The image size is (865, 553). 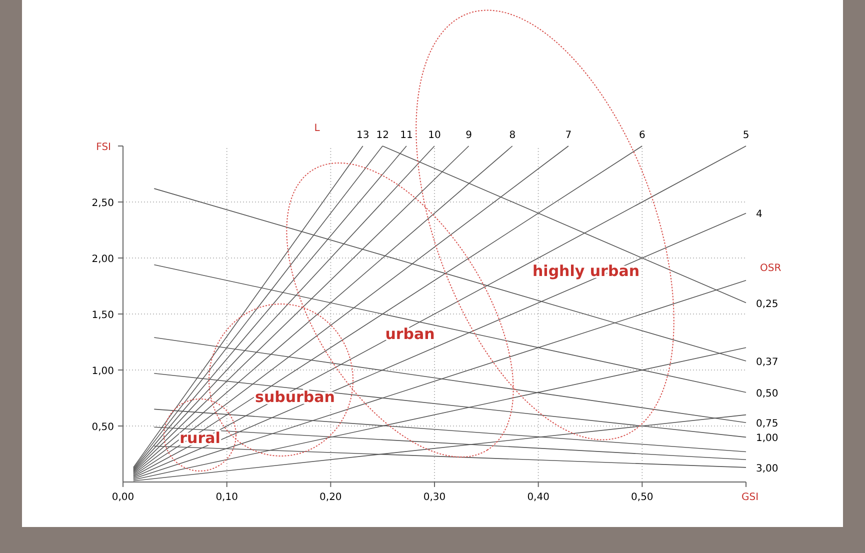 What do you see at coordinates (363, 135) in the screenshot?
I see `series-label: 13` at bounding box center [363, 135].